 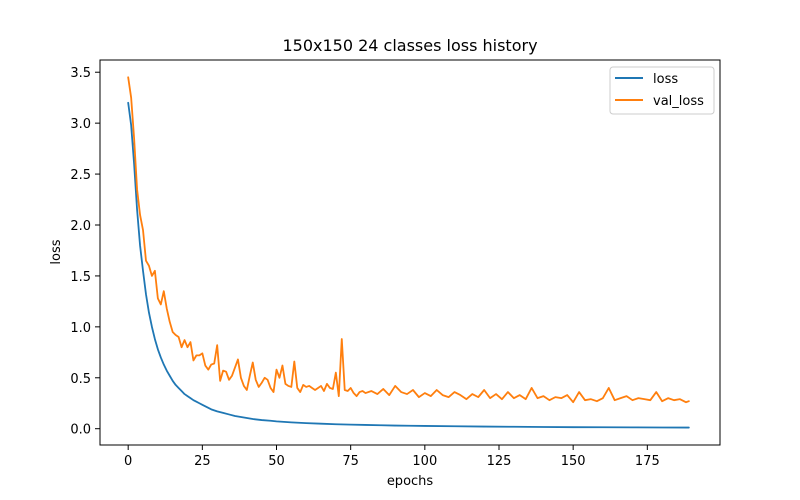 What do you see at coordinates (409, 45) in the screenshot?
I see `chart-title: 150x150 24 classes loss history` at bounding box center [409, 45].